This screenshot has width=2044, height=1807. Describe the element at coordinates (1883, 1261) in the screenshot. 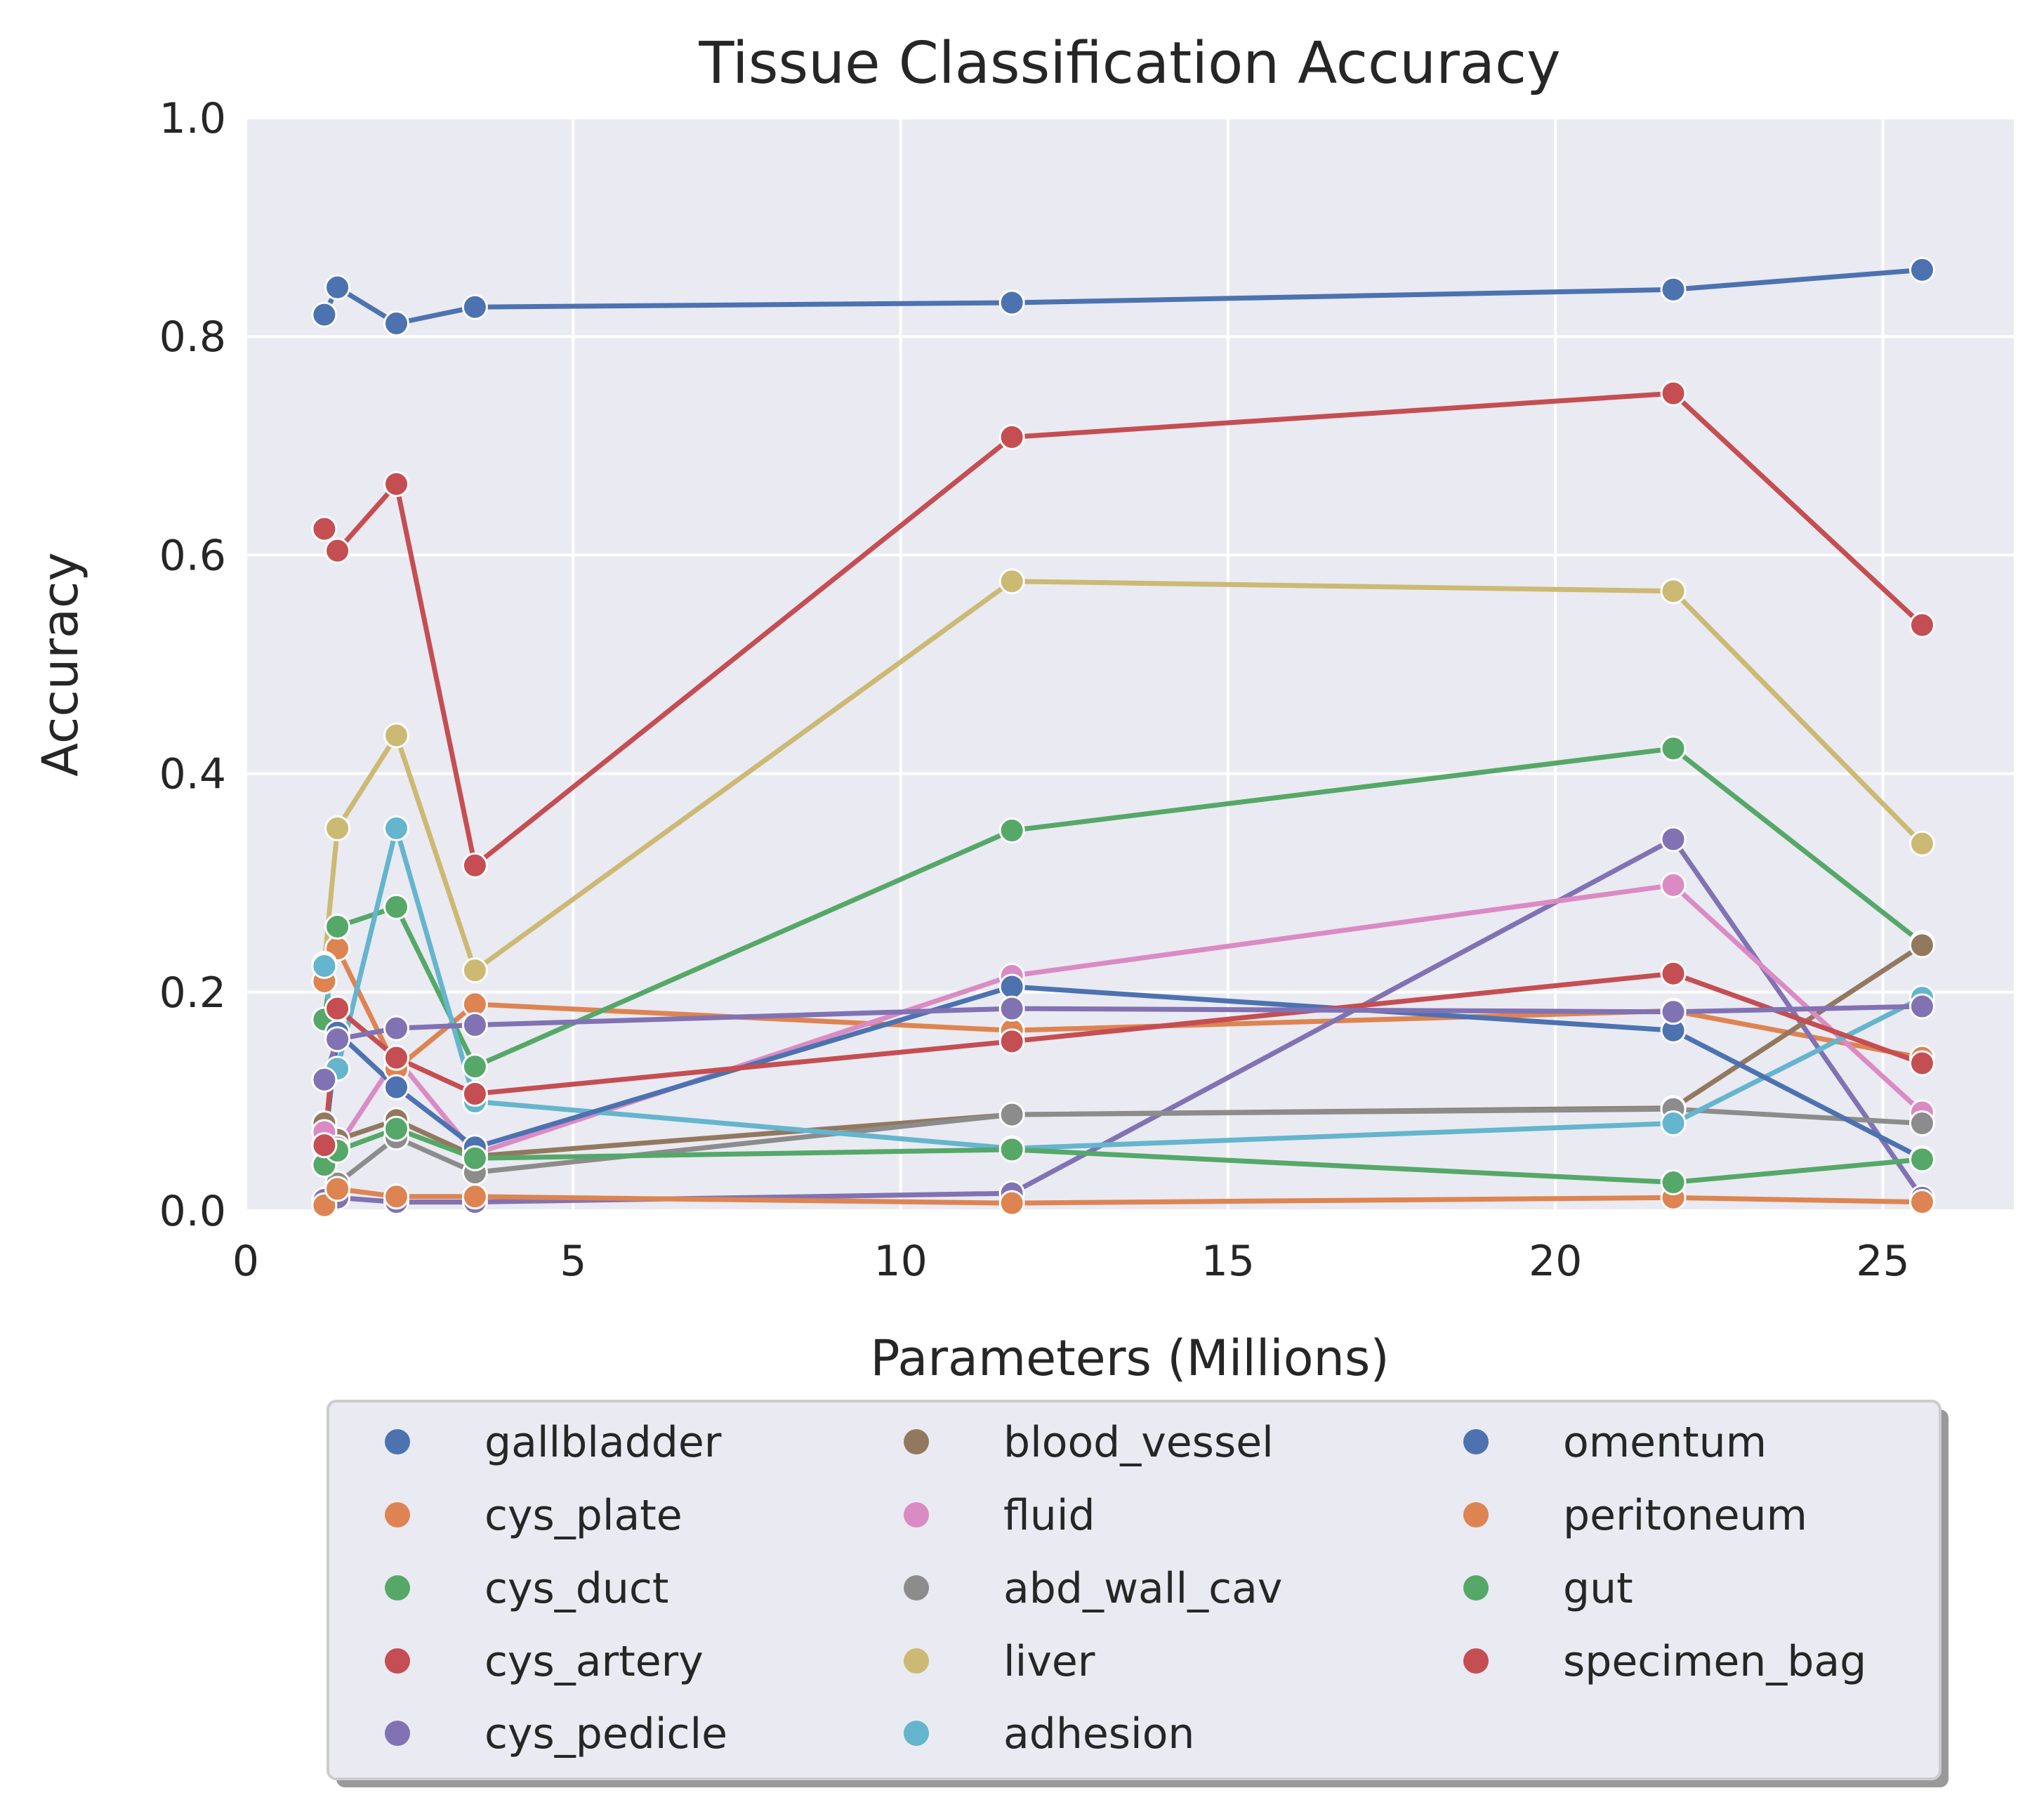

I see `x-tick-label: 25` at that location.